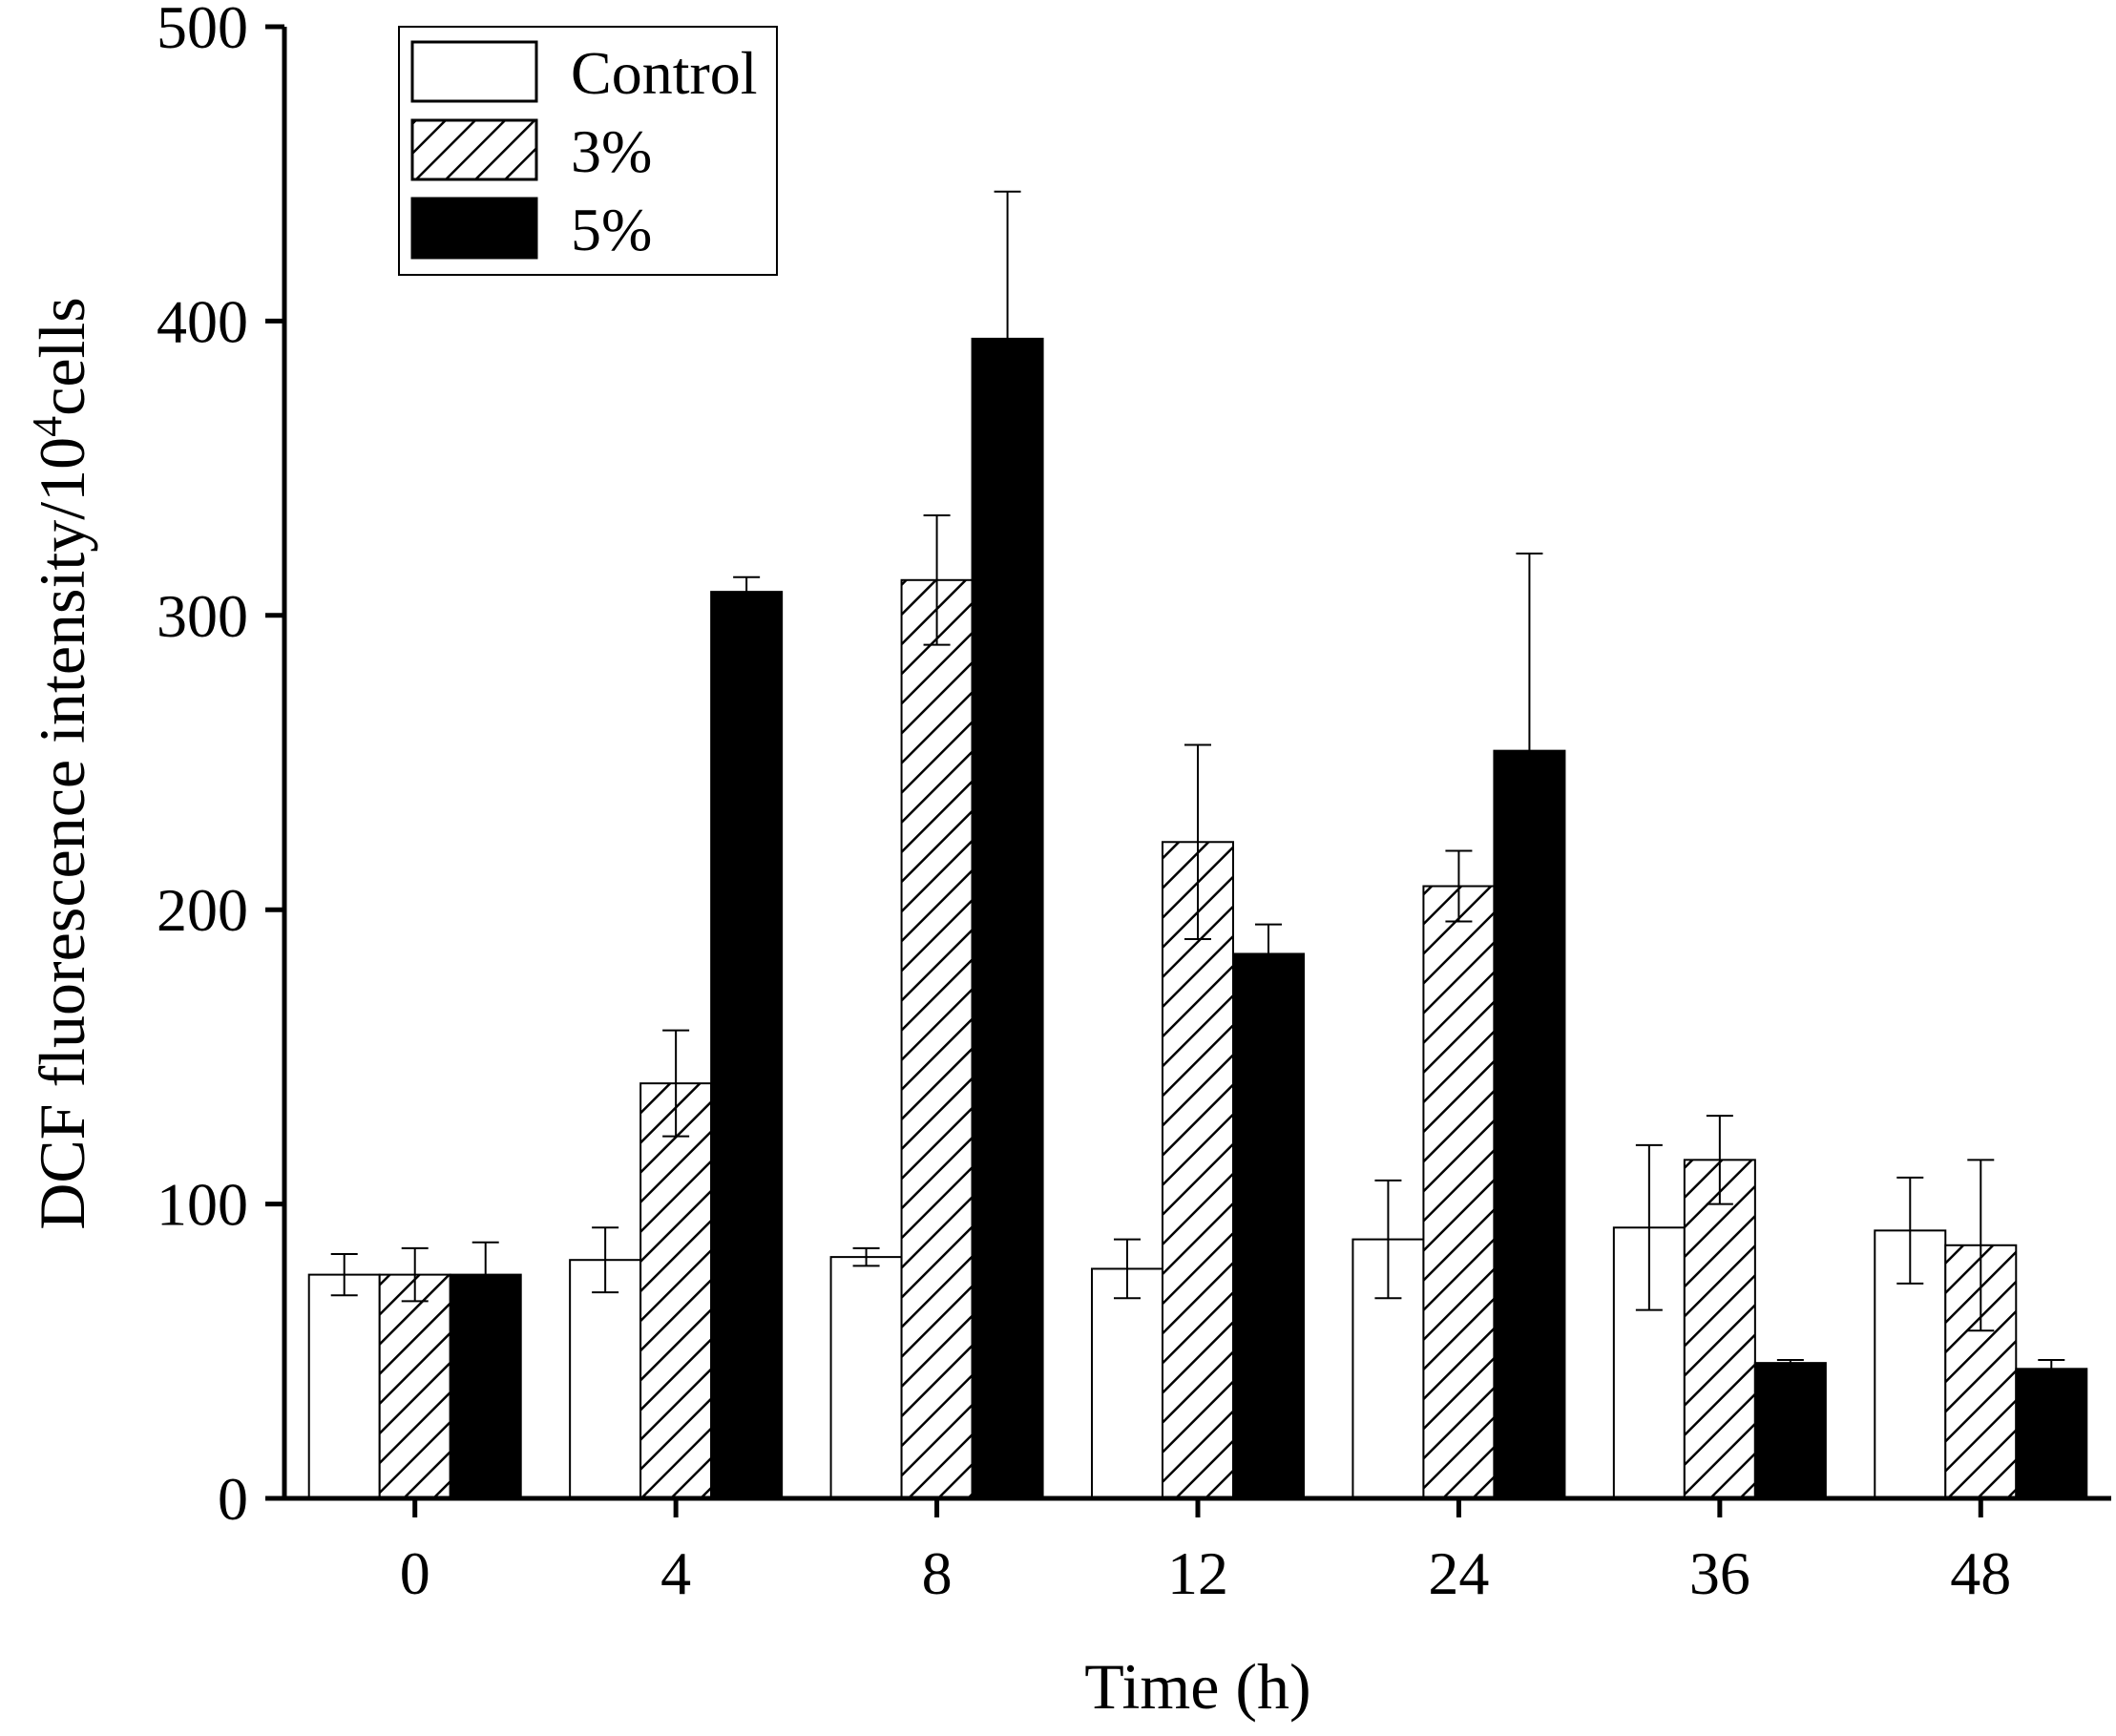 This screenshot has height=1736, width=2116. Describe the element at coordinates (203, 910) in the screenshot. I see `y-tick-label: 200` at that location.